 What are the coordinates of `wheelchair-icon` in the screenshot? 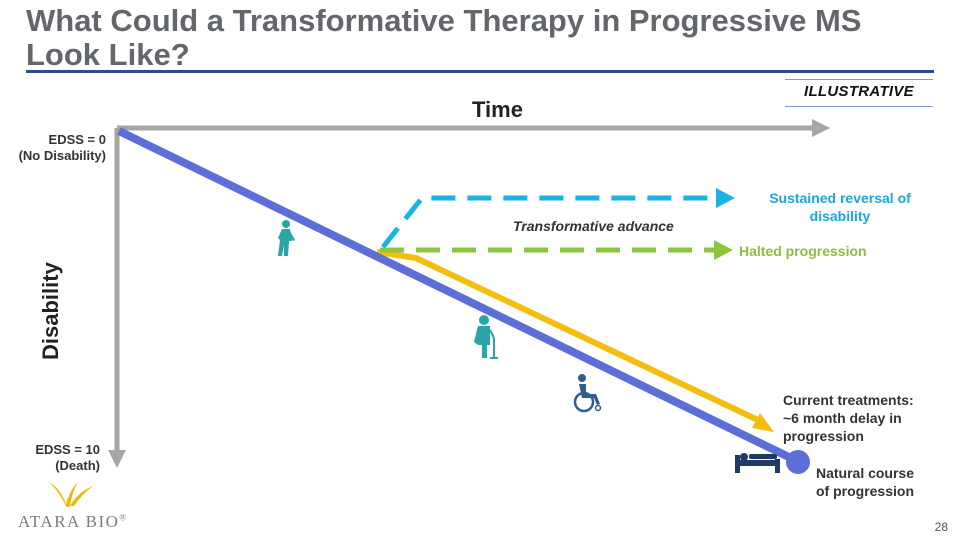 It's located at (587, 393).